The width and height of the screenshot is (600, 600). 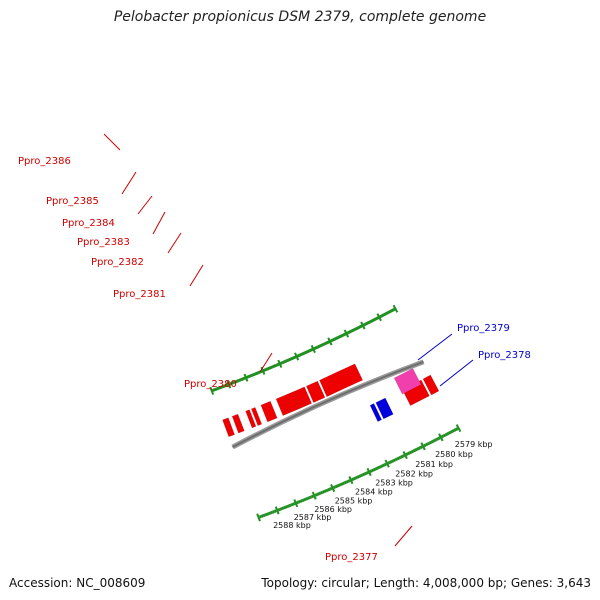 I want to click on gene-label: Ppro_2382, so click(x=117, y=262).